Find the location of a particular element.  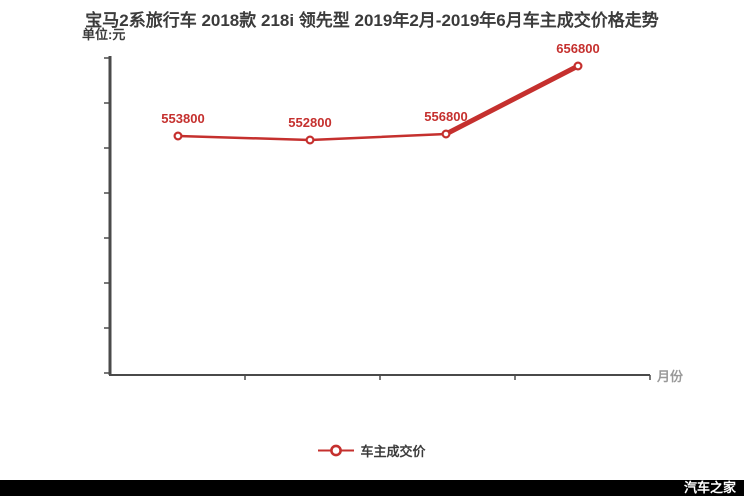

data-point-label: 556800 is located at coordinates (446, 116).